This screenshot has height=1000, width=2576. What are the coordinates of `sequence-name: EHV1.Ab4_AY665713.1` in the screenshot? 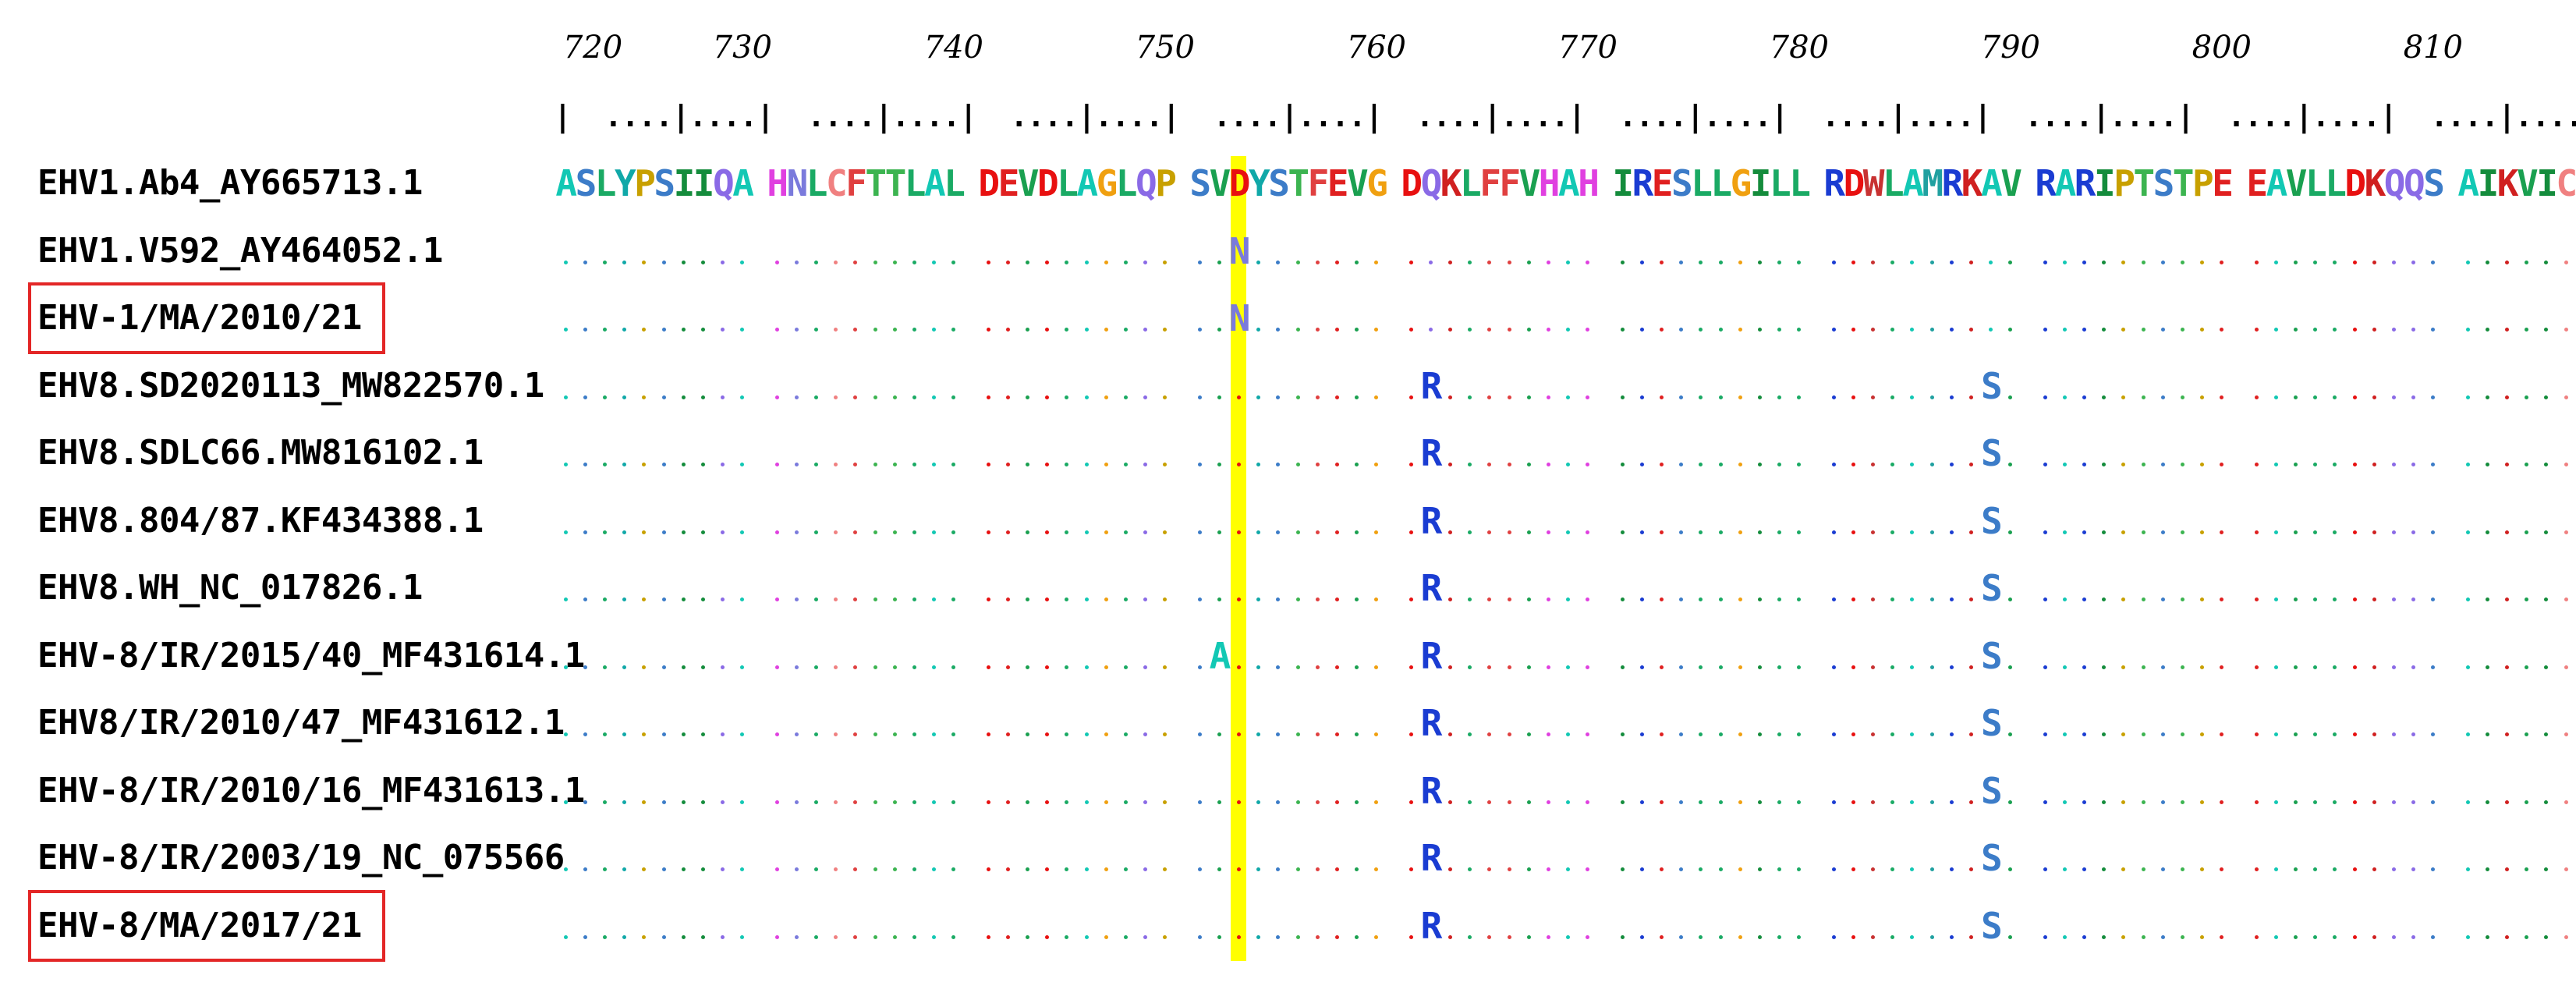 It's located at (230, 183).